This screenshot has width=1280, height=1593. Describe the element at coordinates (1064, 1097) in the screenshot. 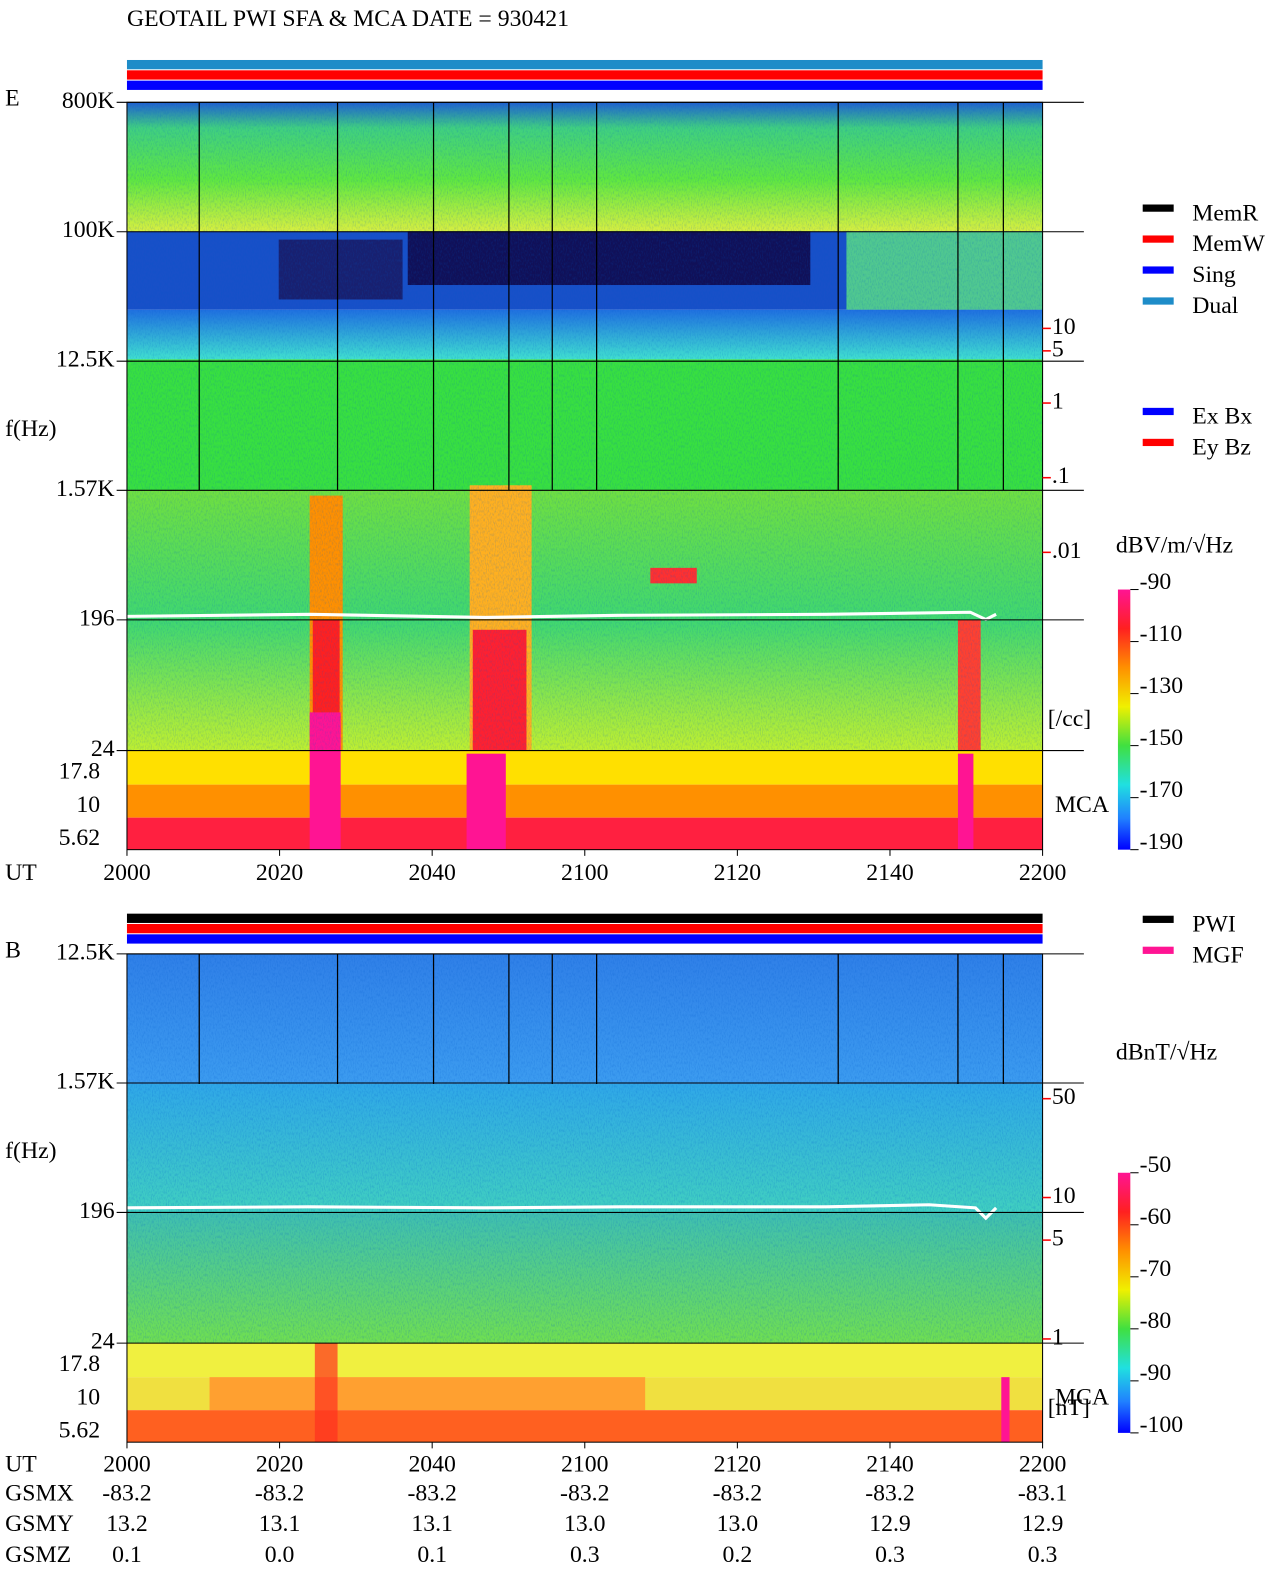

I see `y2-tick-label: 50` at that location.